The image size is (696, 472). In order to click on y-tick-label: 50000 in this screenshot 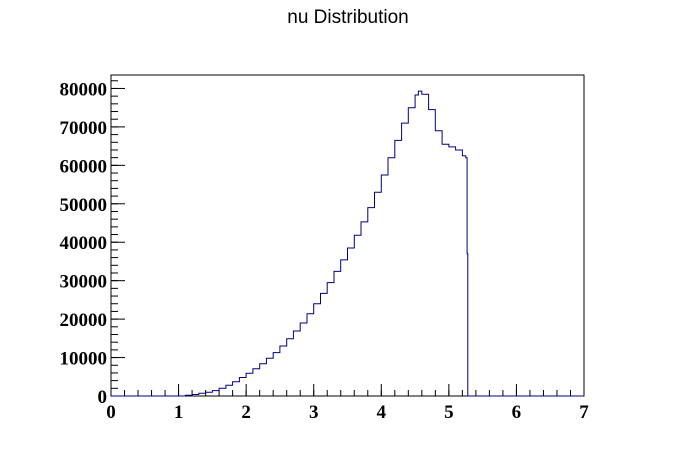, I will do `click(84, 205)`.